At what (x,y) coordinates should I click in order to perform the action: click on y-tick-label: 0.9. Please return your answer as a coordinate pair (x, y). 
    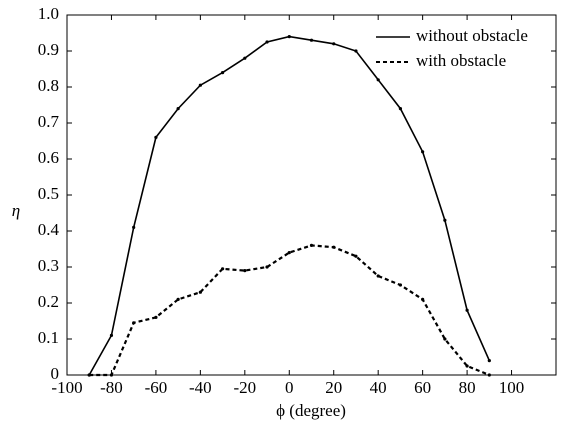
    Looking at the image, I should click on (48, 49).